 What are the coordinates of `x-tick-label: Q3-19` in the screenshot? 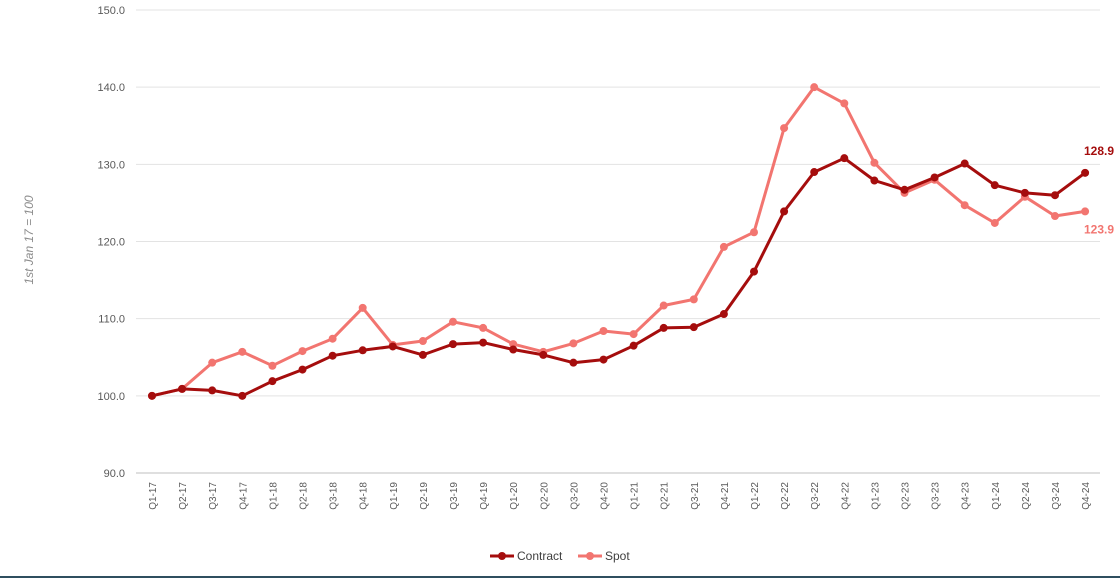 It's located at (454, 496).